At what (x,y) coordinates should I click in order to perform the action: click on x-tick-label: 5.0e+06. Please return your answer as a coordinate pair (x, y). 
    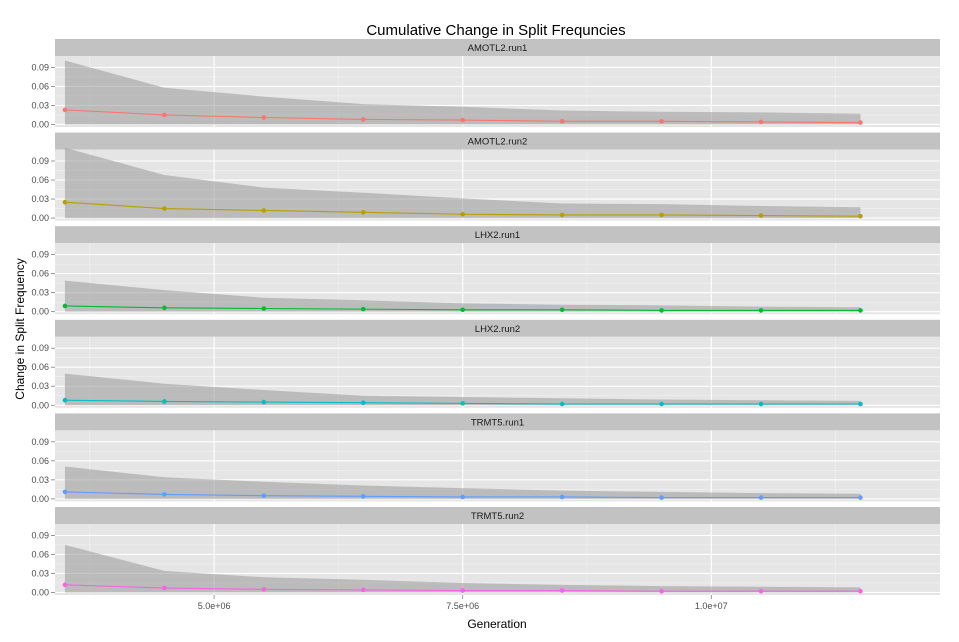
    Looking at the image, I should click on (214, 606).